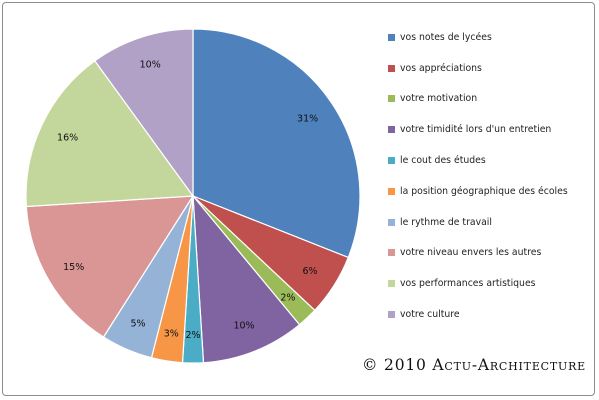  Describe the element at coordinates (446, 37) in the screenshot. I see `legend-label: vos notes de lycées` at that location.